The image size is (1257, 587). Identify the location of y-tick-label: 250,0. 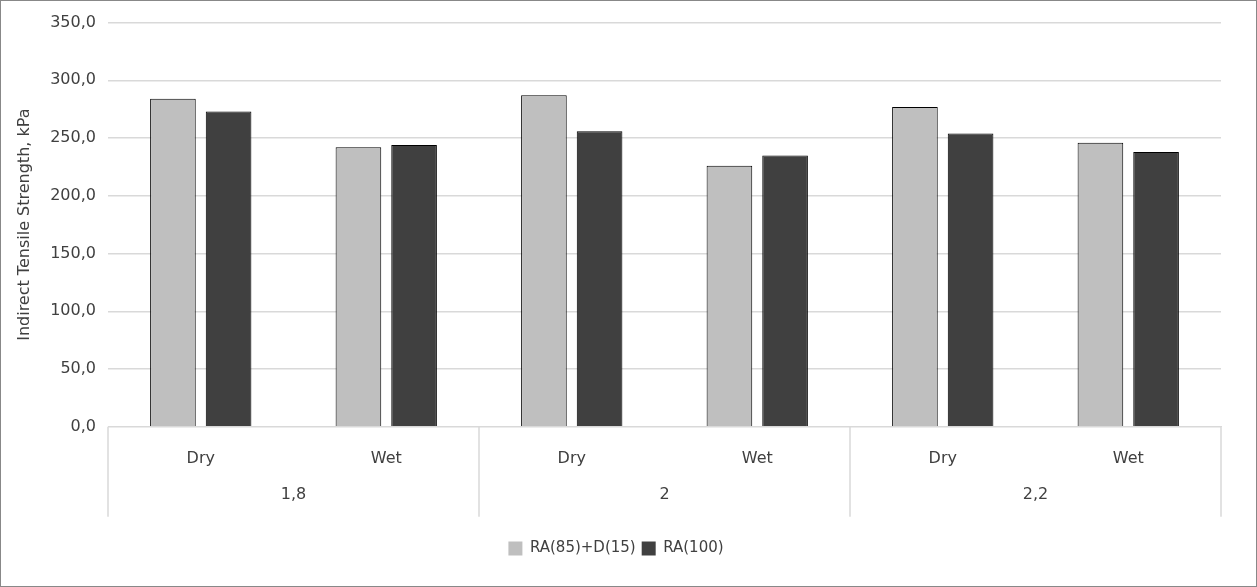
(73, 137).